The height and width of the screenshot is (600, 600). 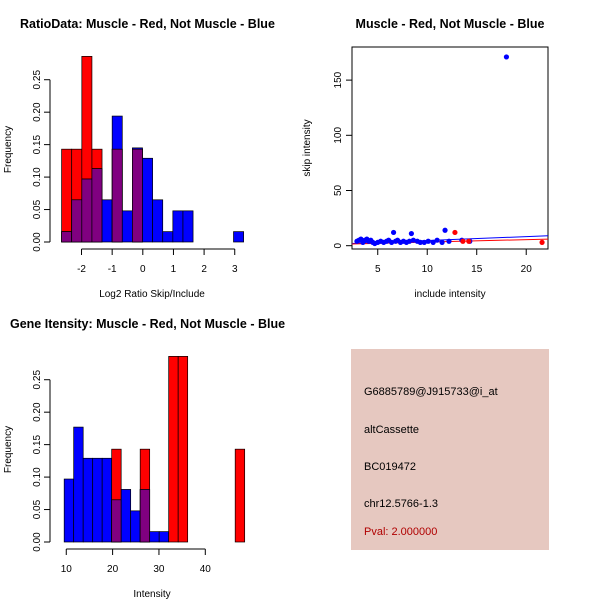 What do you see at coordinates (112, 269) in the screenshot?
I see `x-tick-label: -1` at bounding box center [112, 269].